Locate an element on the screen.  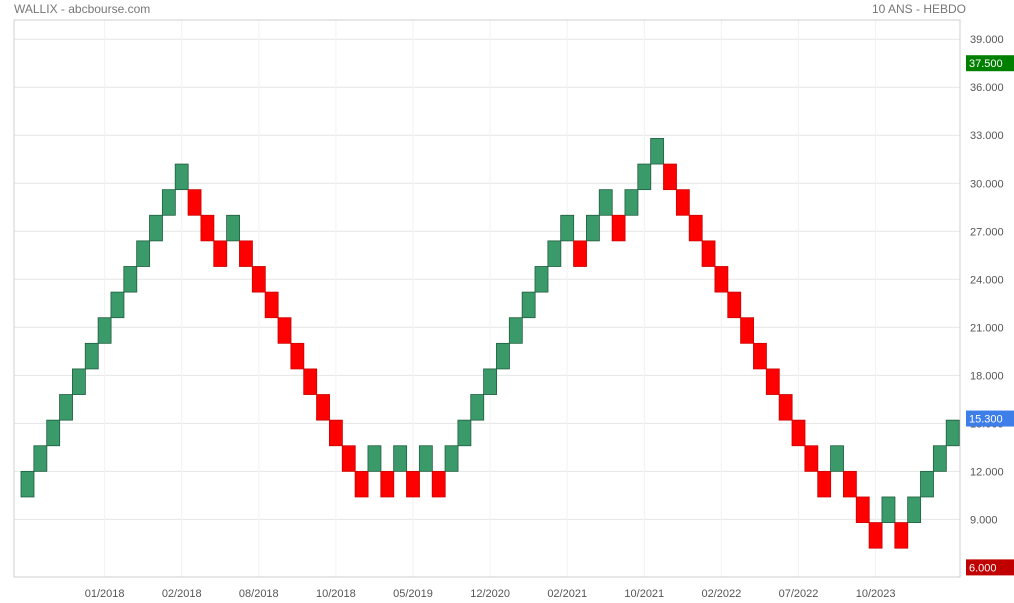
x-tick-label: 10/2018 is located at coordinates (336, 594).